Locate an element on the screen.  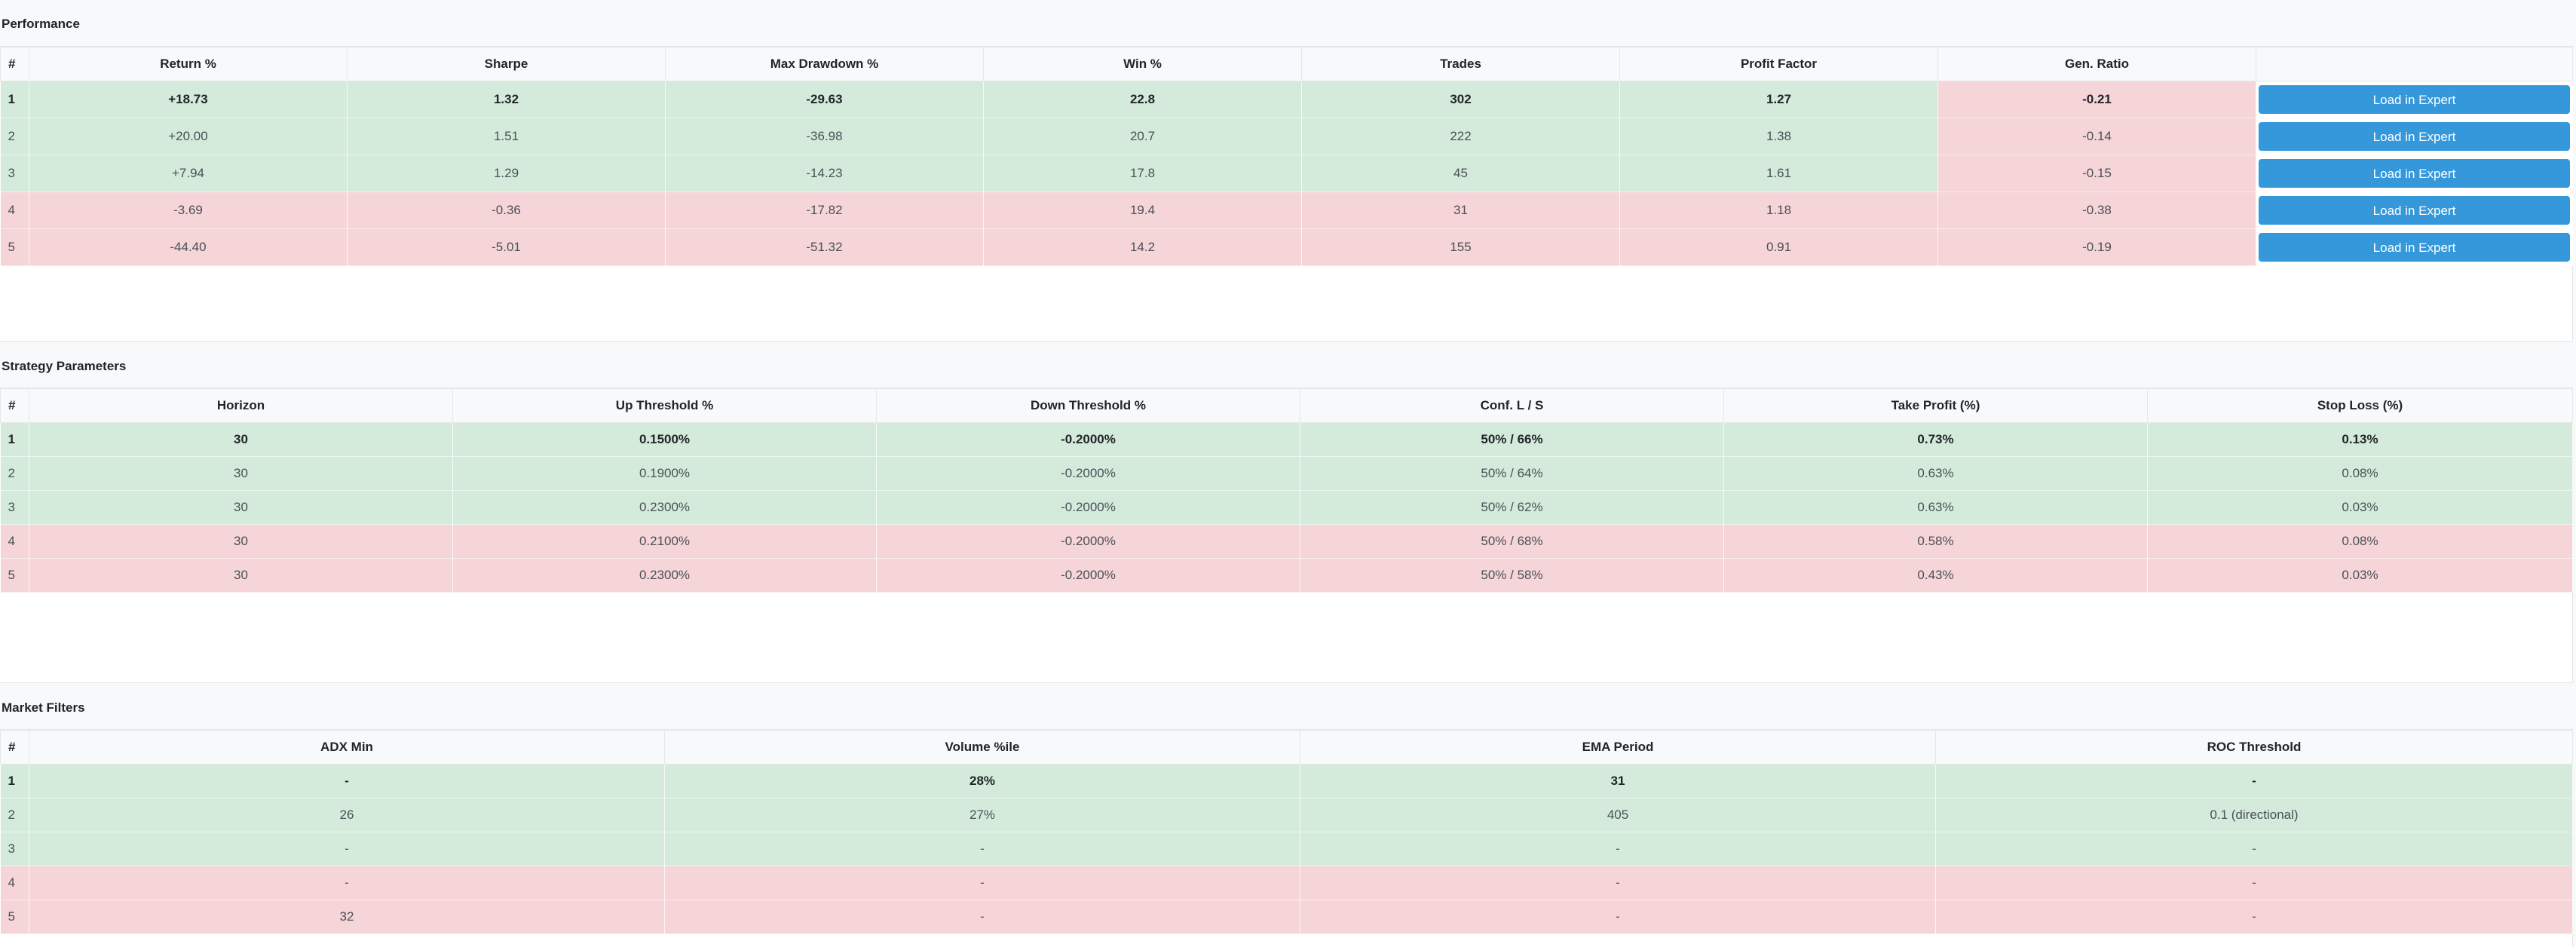
gen-ratio-cell: -0.21 is located at coordinates (2096, 99).